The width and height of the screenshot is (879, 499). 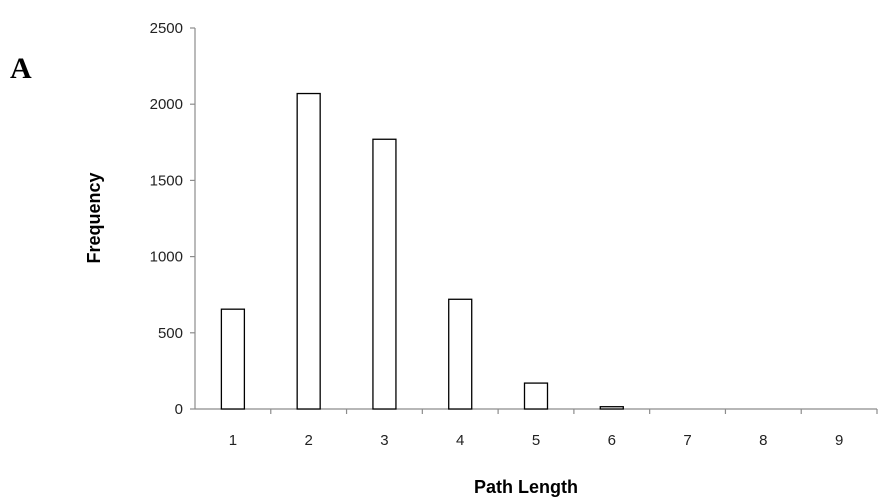 What do you see at coordinates (166, 104) in the screenshot?
I see `y-tick-label: 2000` at bounding box center [166, 104].